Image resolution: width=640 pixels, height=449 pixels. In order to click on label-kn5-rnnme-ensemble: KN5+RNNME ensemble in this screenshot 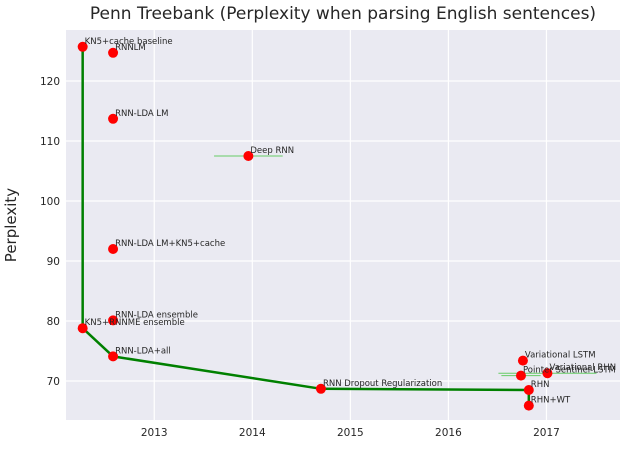, I will do `click(135, 323)`.